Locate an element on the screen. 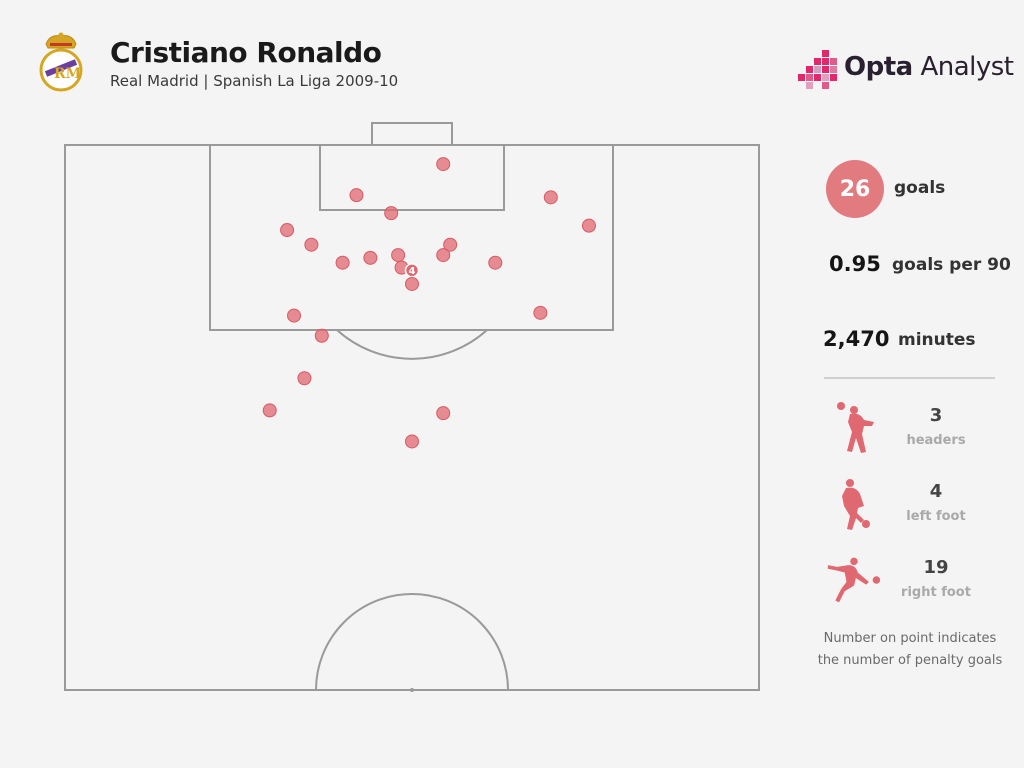 Image resolution: width=1024 pixels, height=768 pixels. minutes-value: 2,470 is located at coordinates (856, 339).